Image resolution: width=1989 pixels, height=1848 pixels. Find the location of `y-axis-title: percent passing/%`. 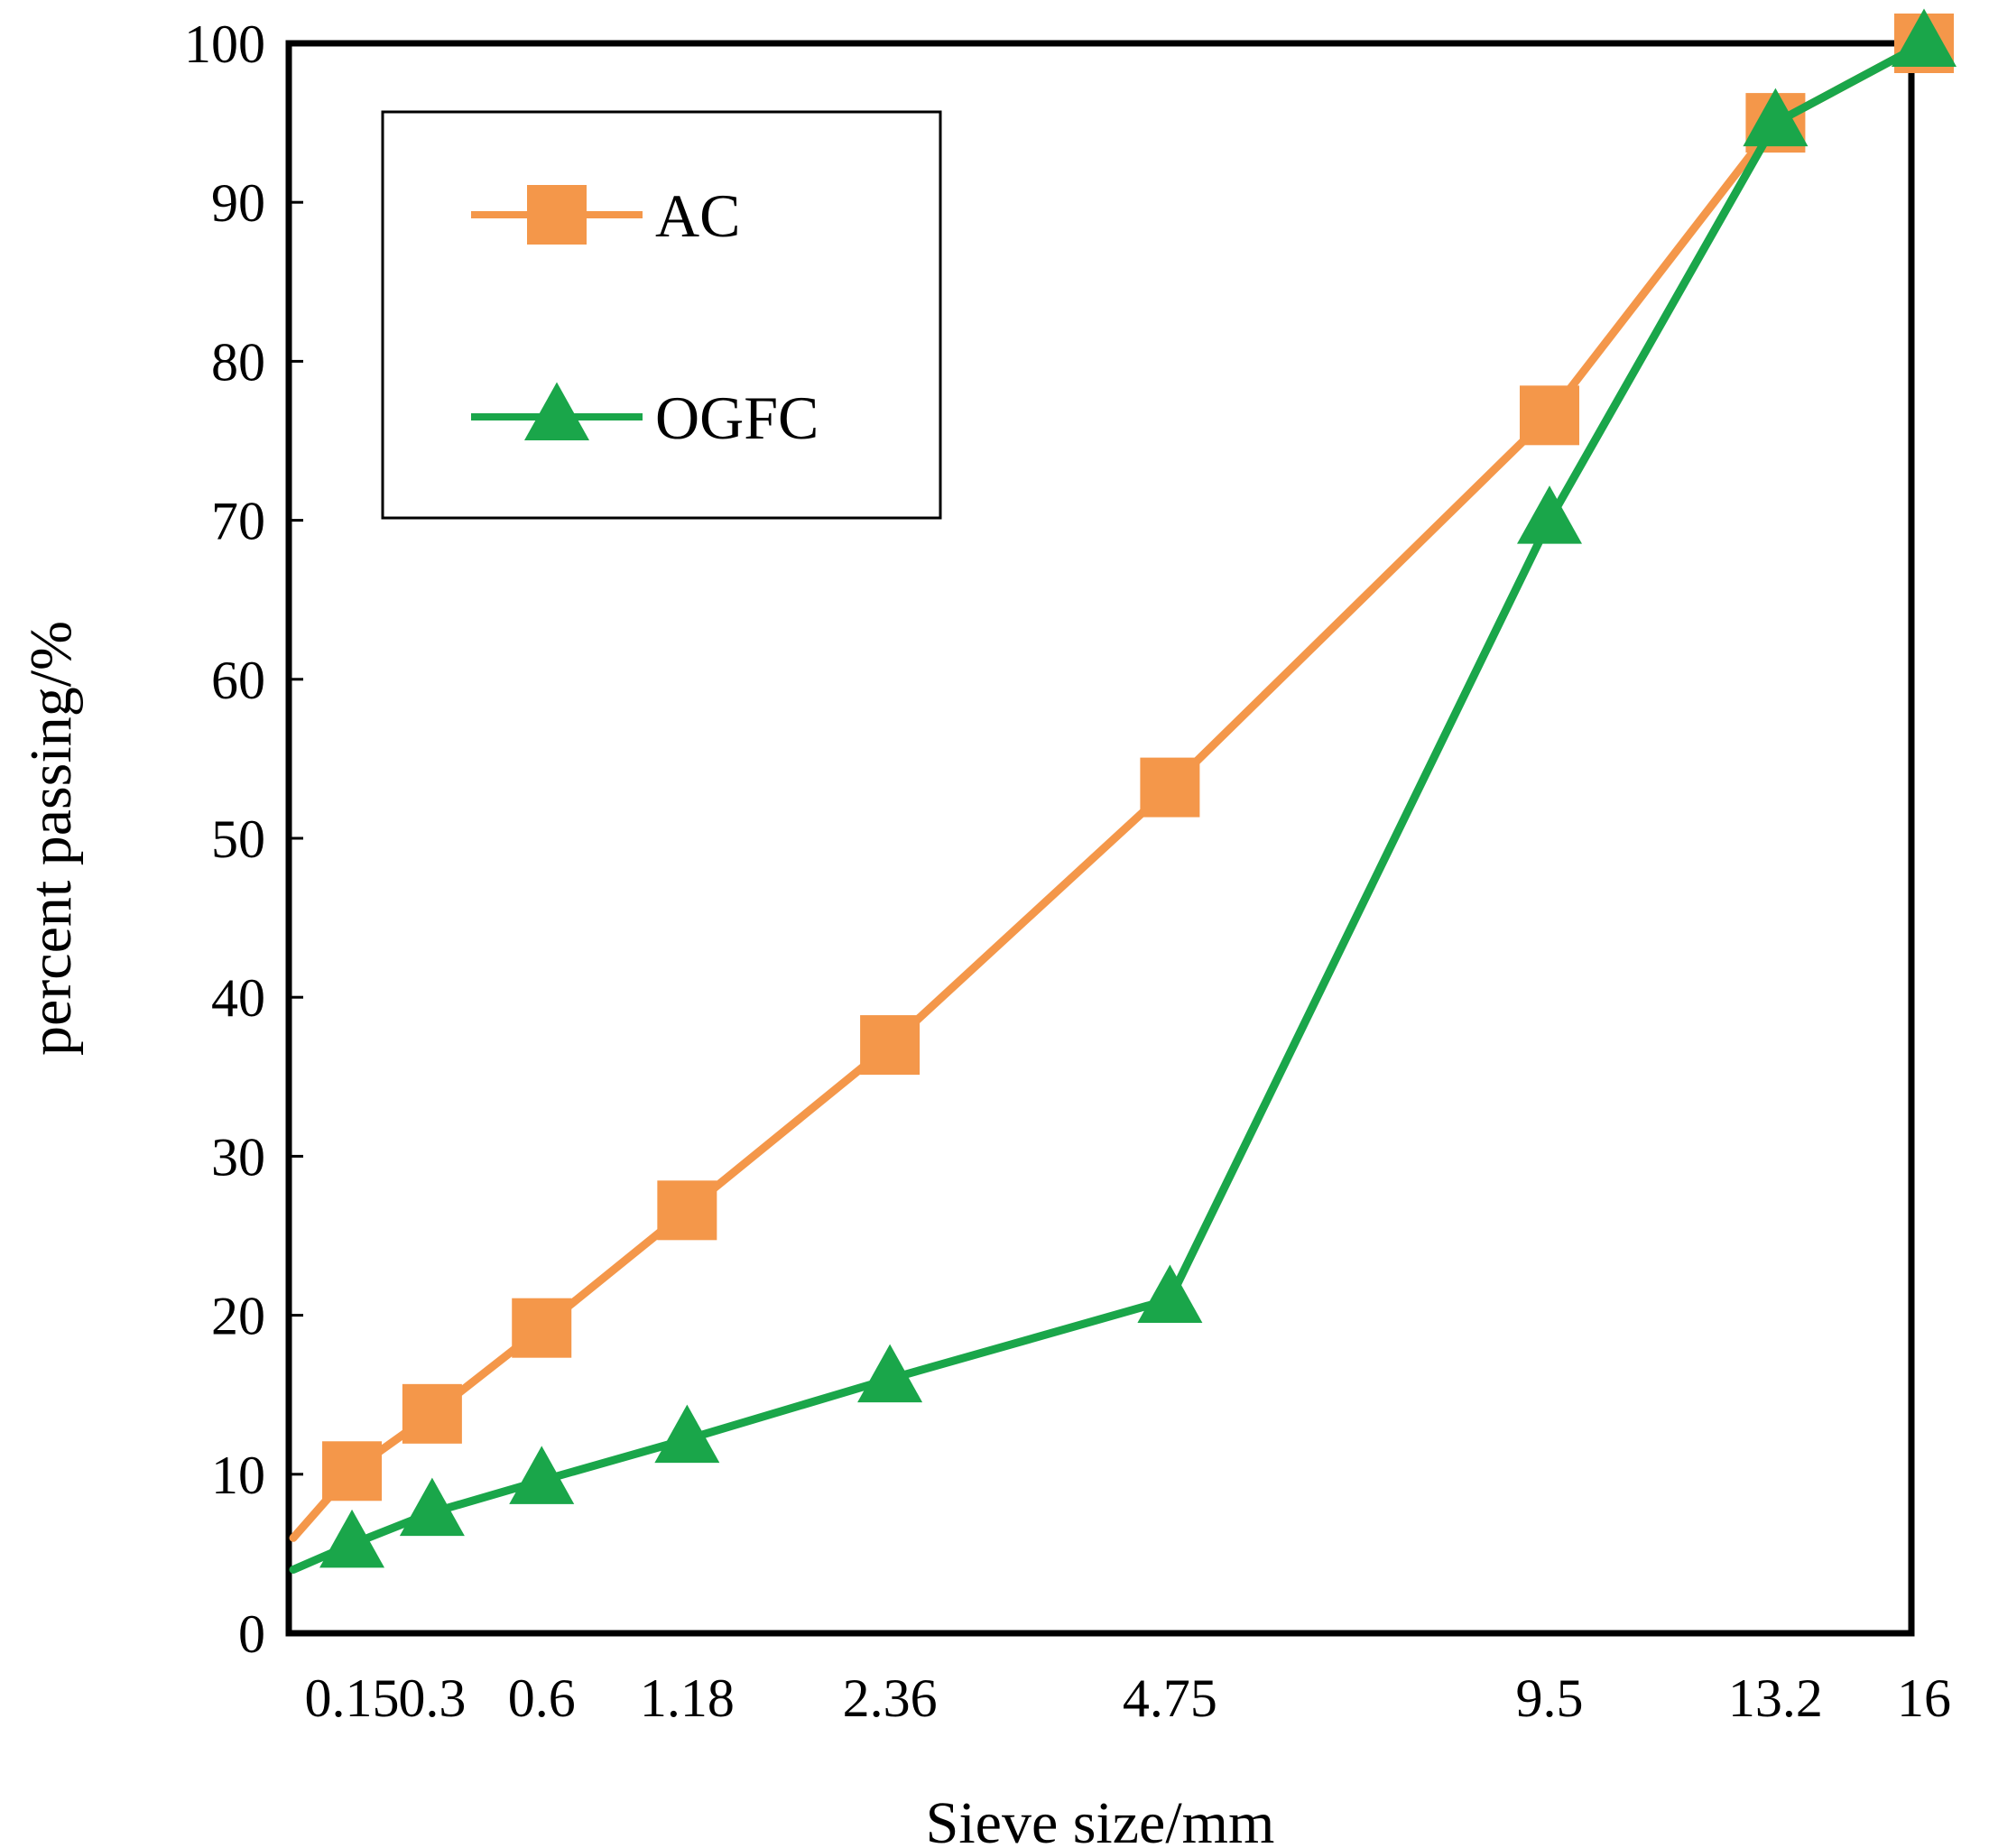

y-axis-title: percent passing/% is located at coordinates (51, 838).